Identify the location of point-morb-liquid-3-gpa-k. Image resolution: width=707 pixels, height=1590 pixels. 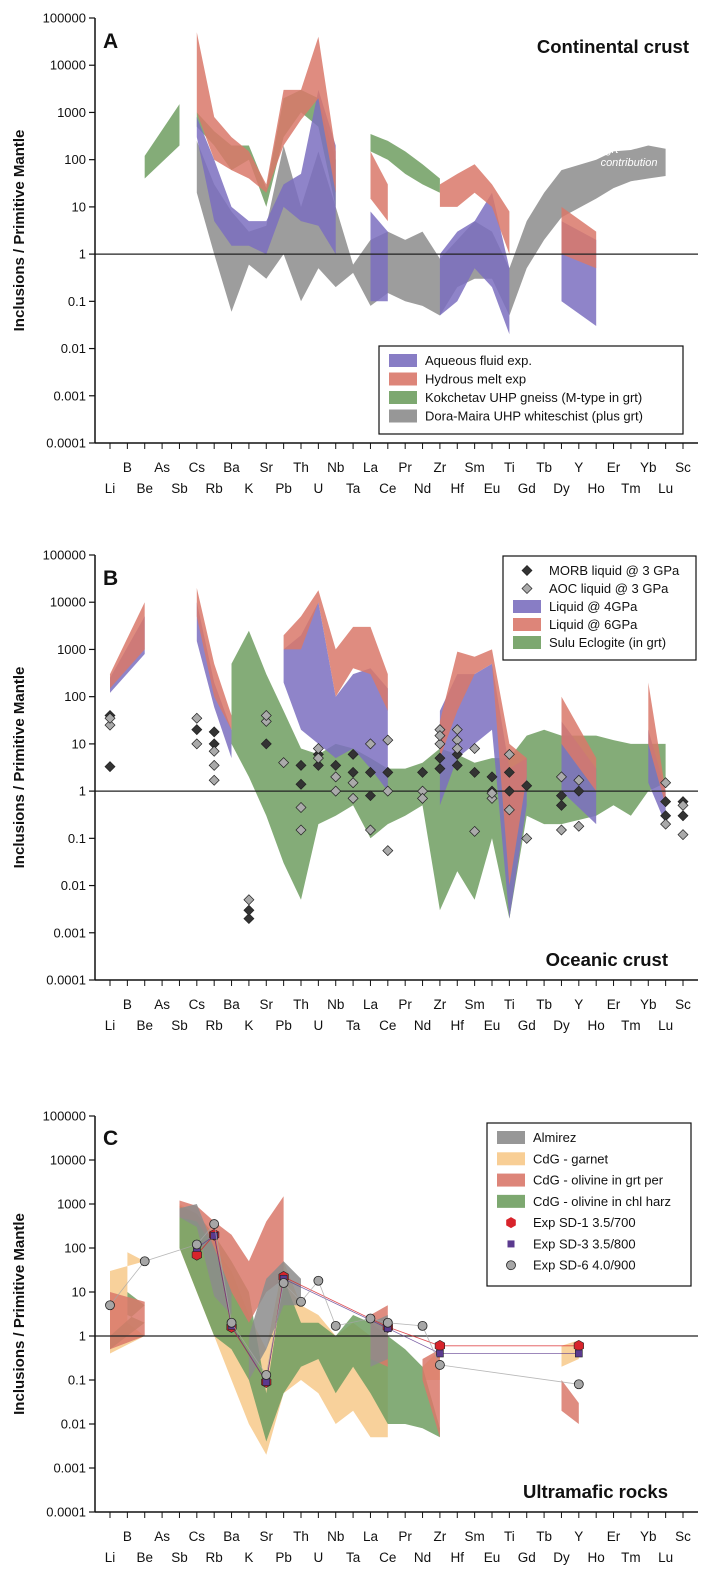
(249, 910).